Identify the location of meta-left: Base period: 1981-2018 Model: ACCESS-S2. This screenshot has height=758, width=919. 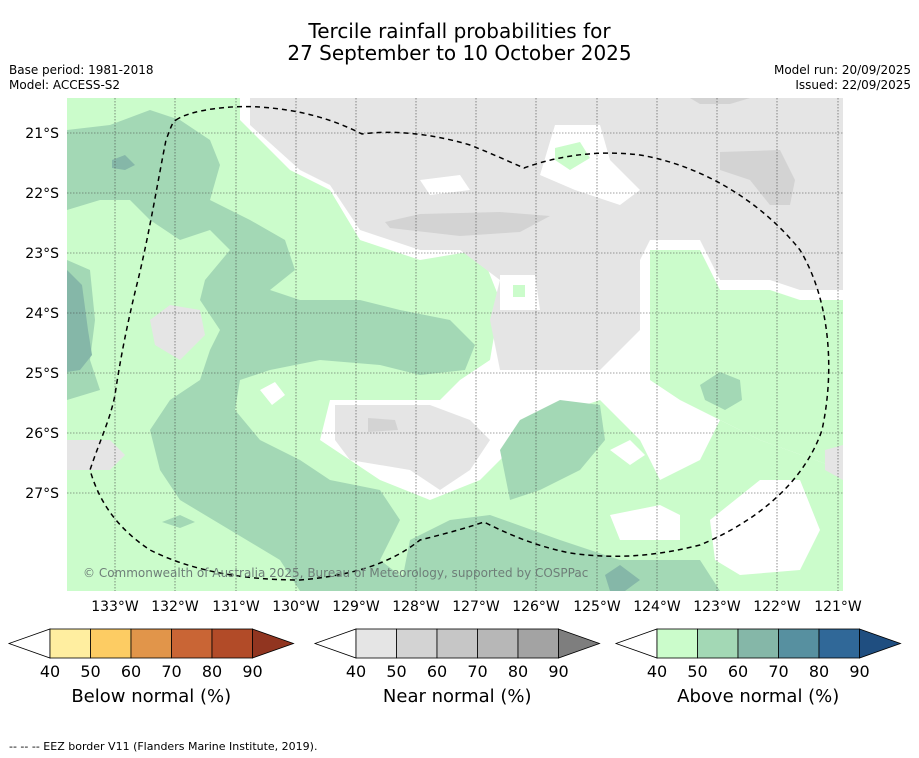
(81, 78).